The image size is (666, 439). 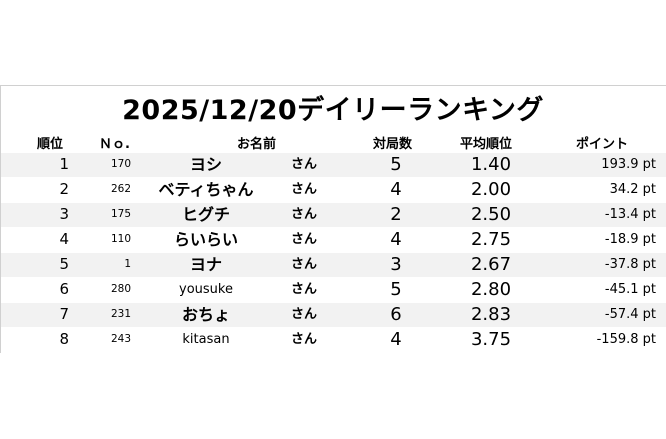 I want to click on rank-cell: 2, so click(x=64, y=189).